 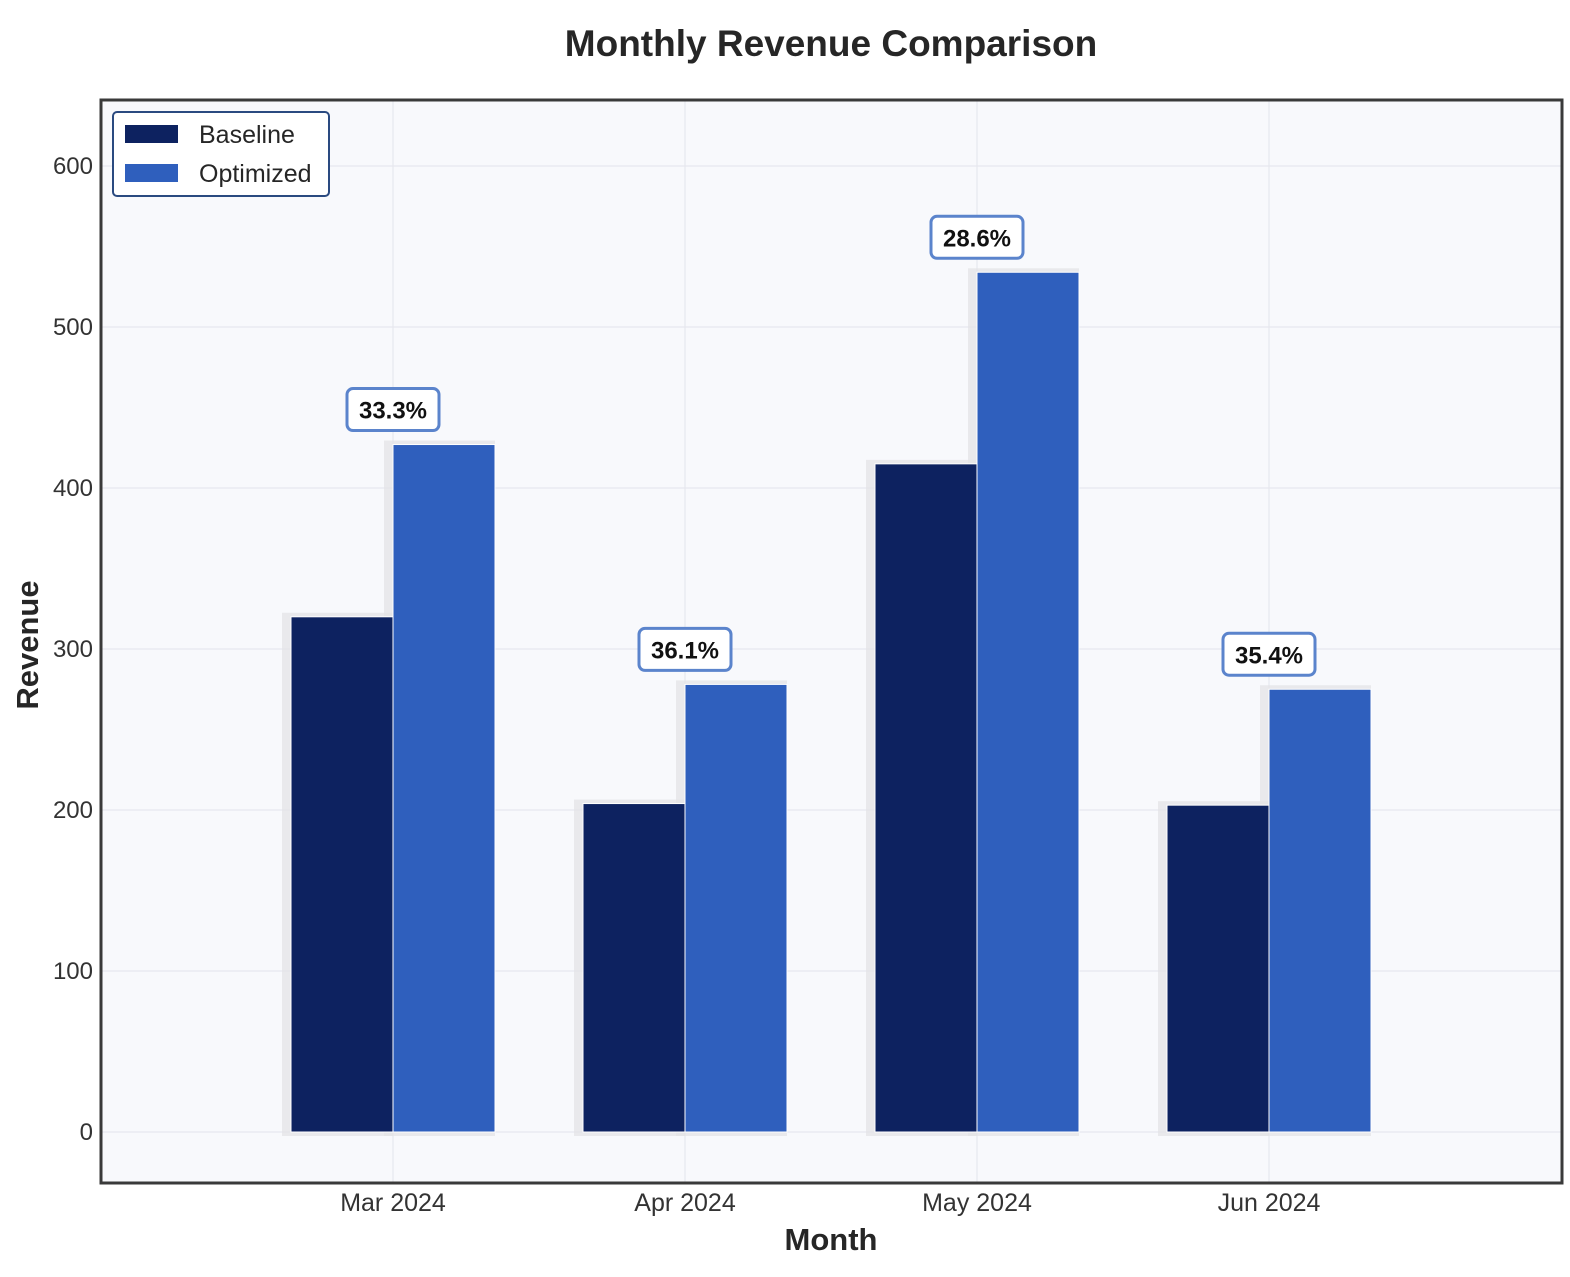 I want to click on annotation-label: 33.3%, so click(x=393, y=411).